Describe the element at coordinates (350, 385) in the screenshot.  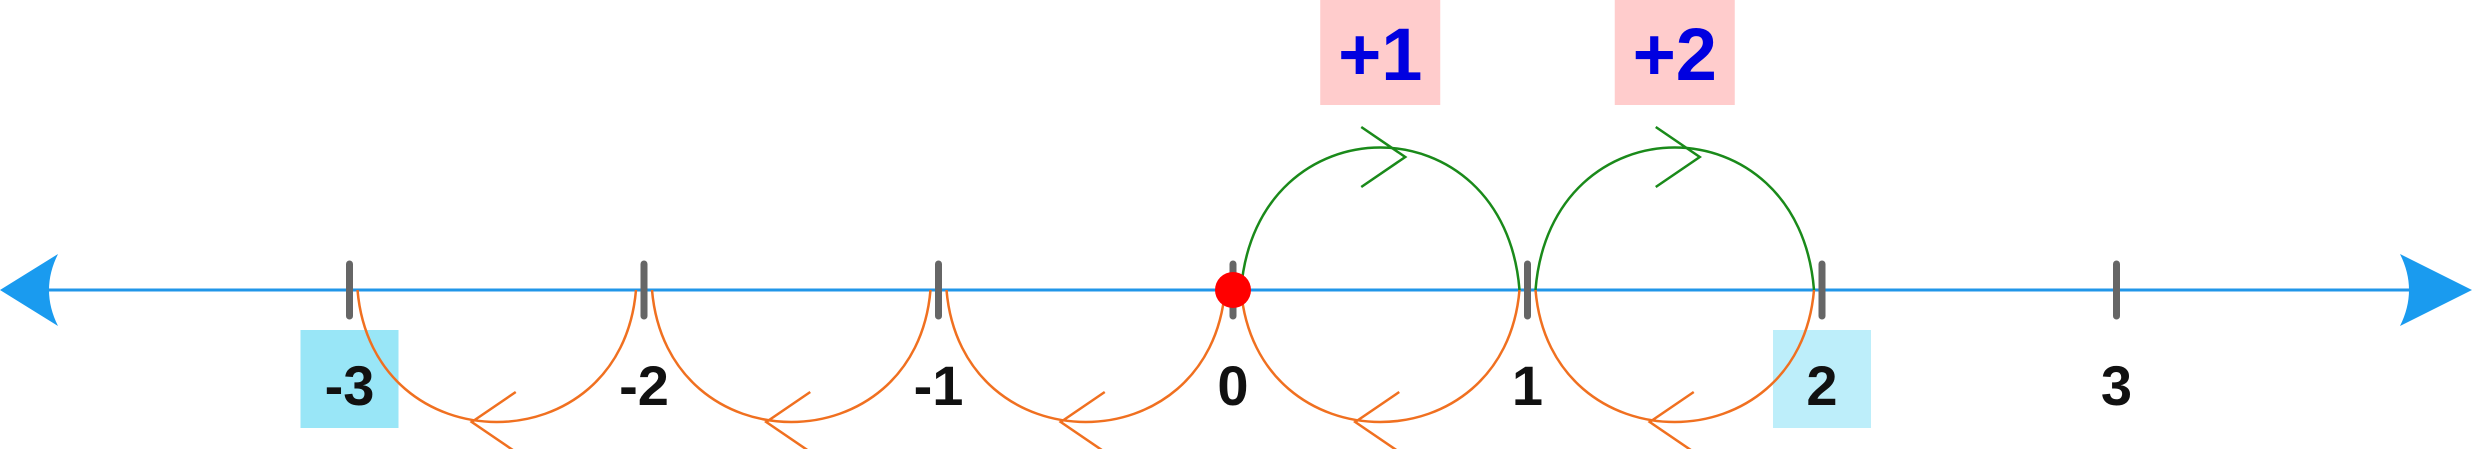
I see `tick-label: -3` at that location.